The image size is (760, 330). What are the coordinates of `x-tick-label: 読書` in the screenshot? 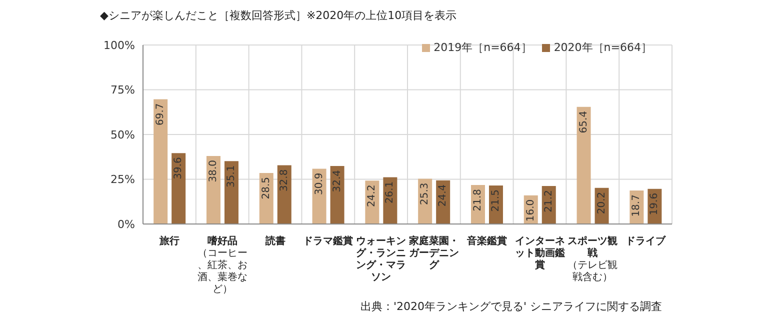 It's located at (275, 241).